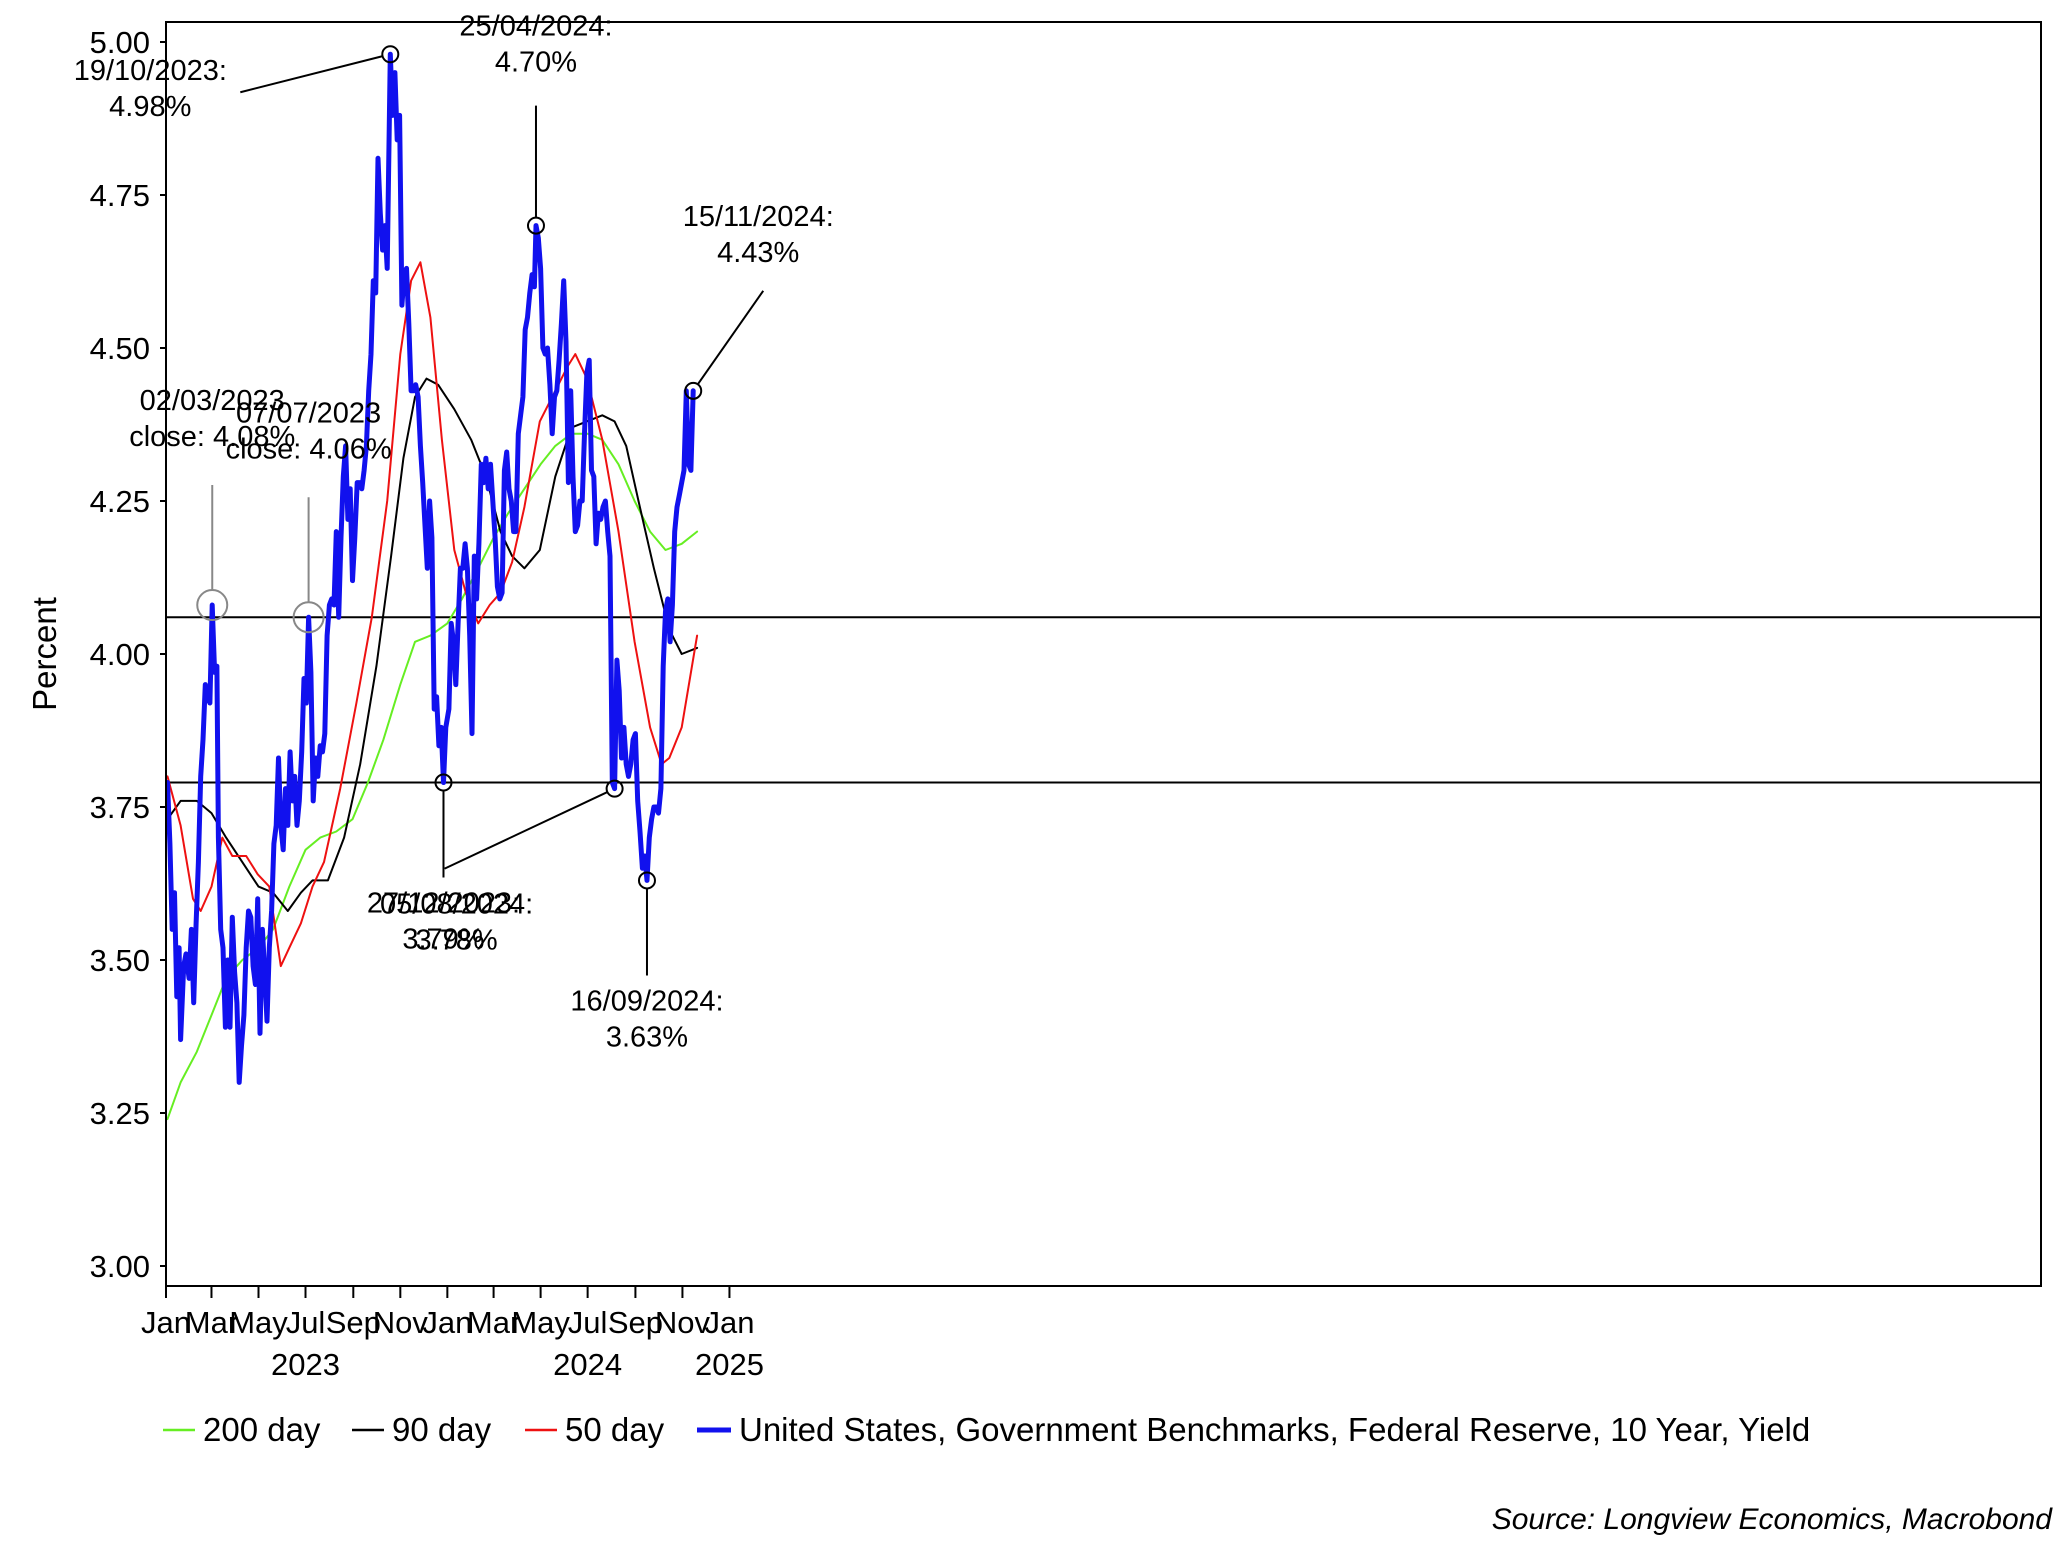  Describe the element at coordinates (120, 960) in the screenshot. I see `y-tick-label: 3.50` at that location.